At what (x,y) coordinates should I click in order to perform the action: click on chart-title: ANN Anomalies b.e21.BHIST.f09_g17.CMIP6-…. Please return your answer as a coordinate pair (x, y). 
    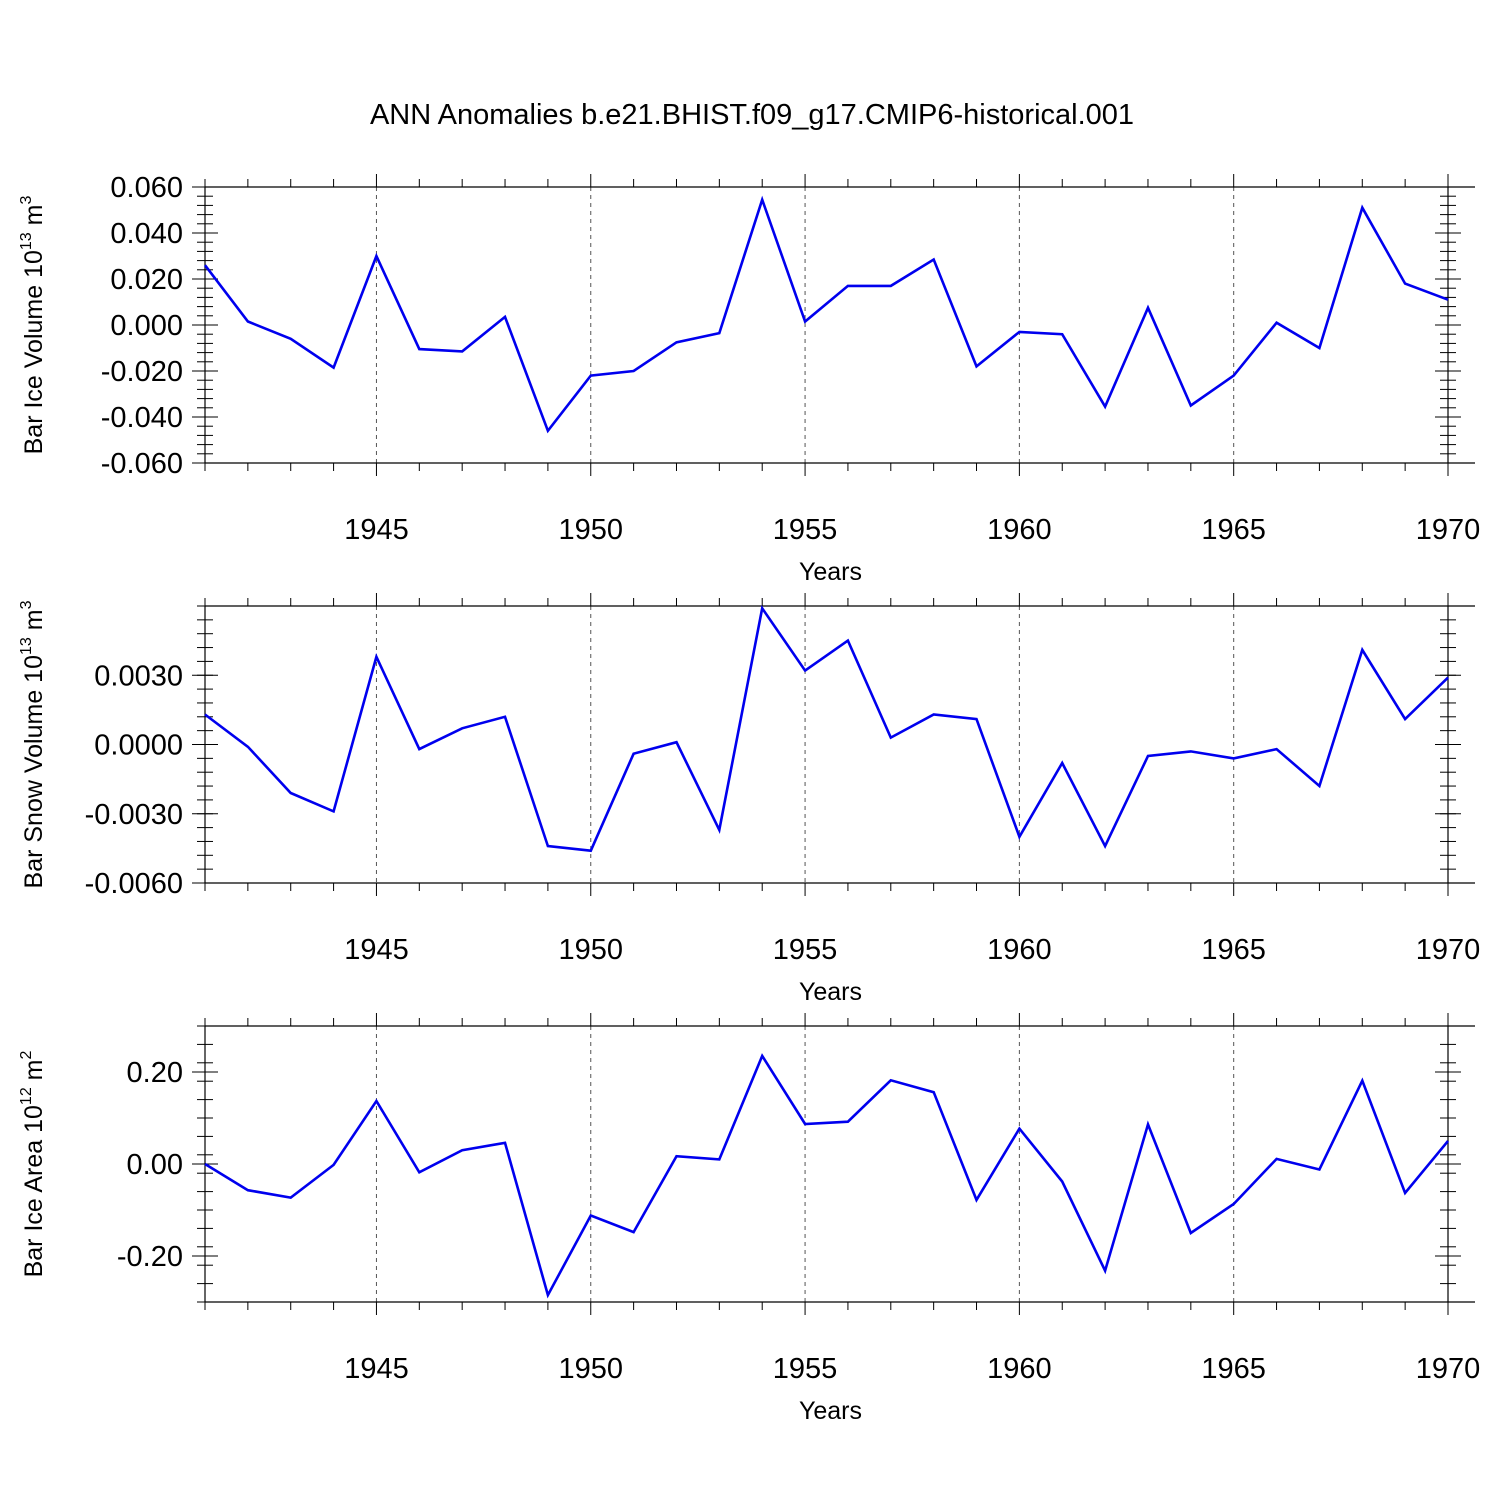
    Looking at the image, I should click on (752, 115).